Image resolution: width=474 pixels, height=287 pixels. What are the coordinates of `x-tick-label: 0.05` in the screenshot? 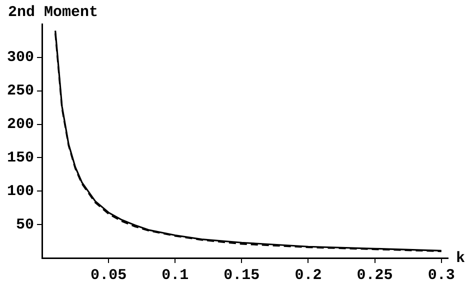 It's located at (108, 275).